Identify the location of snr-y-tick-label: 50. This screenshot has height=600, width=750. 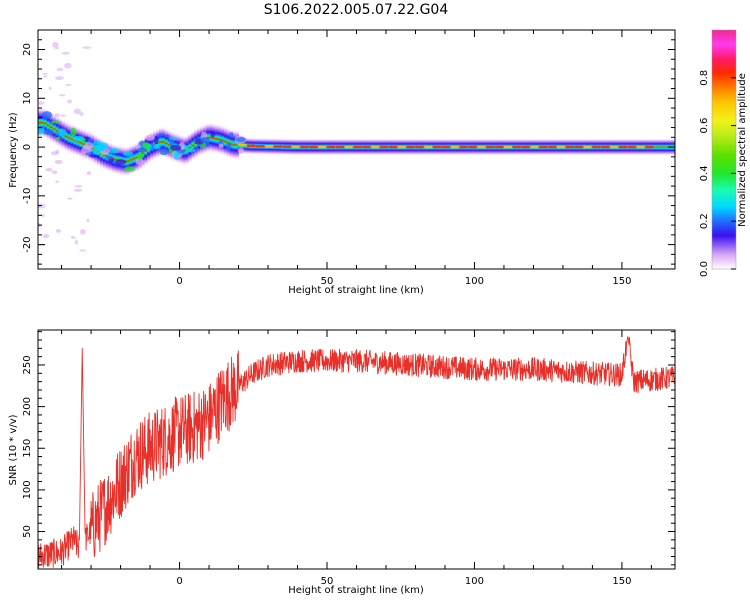
(27, 531).